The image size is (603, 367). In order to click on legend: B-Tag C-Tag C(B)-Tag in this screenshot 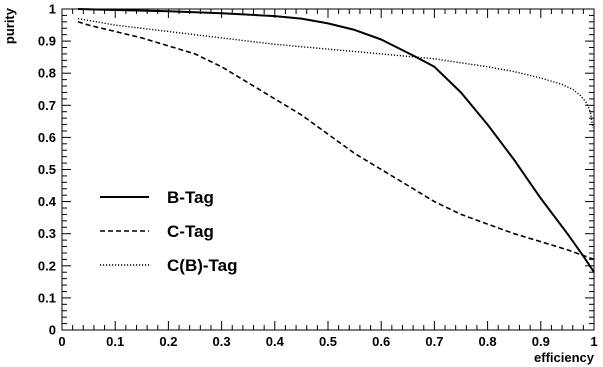, I will do `click(169, 231)`.